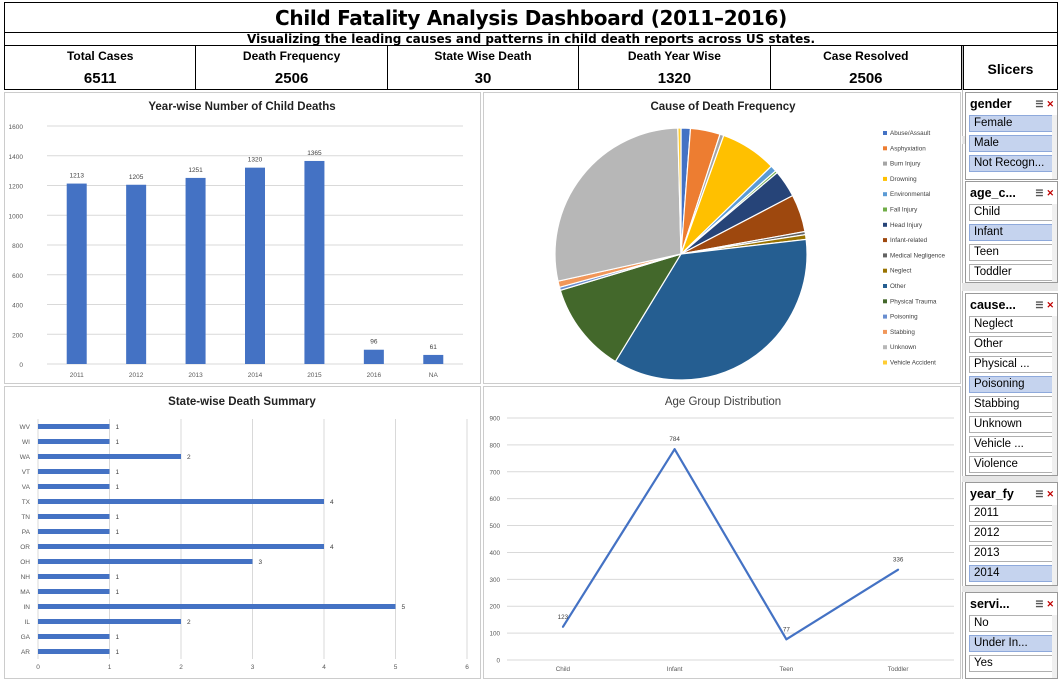  What do you see at coordinates (434, 347) in the screenshot?
I see `data-label: 61` at bounding box center [434, 347].